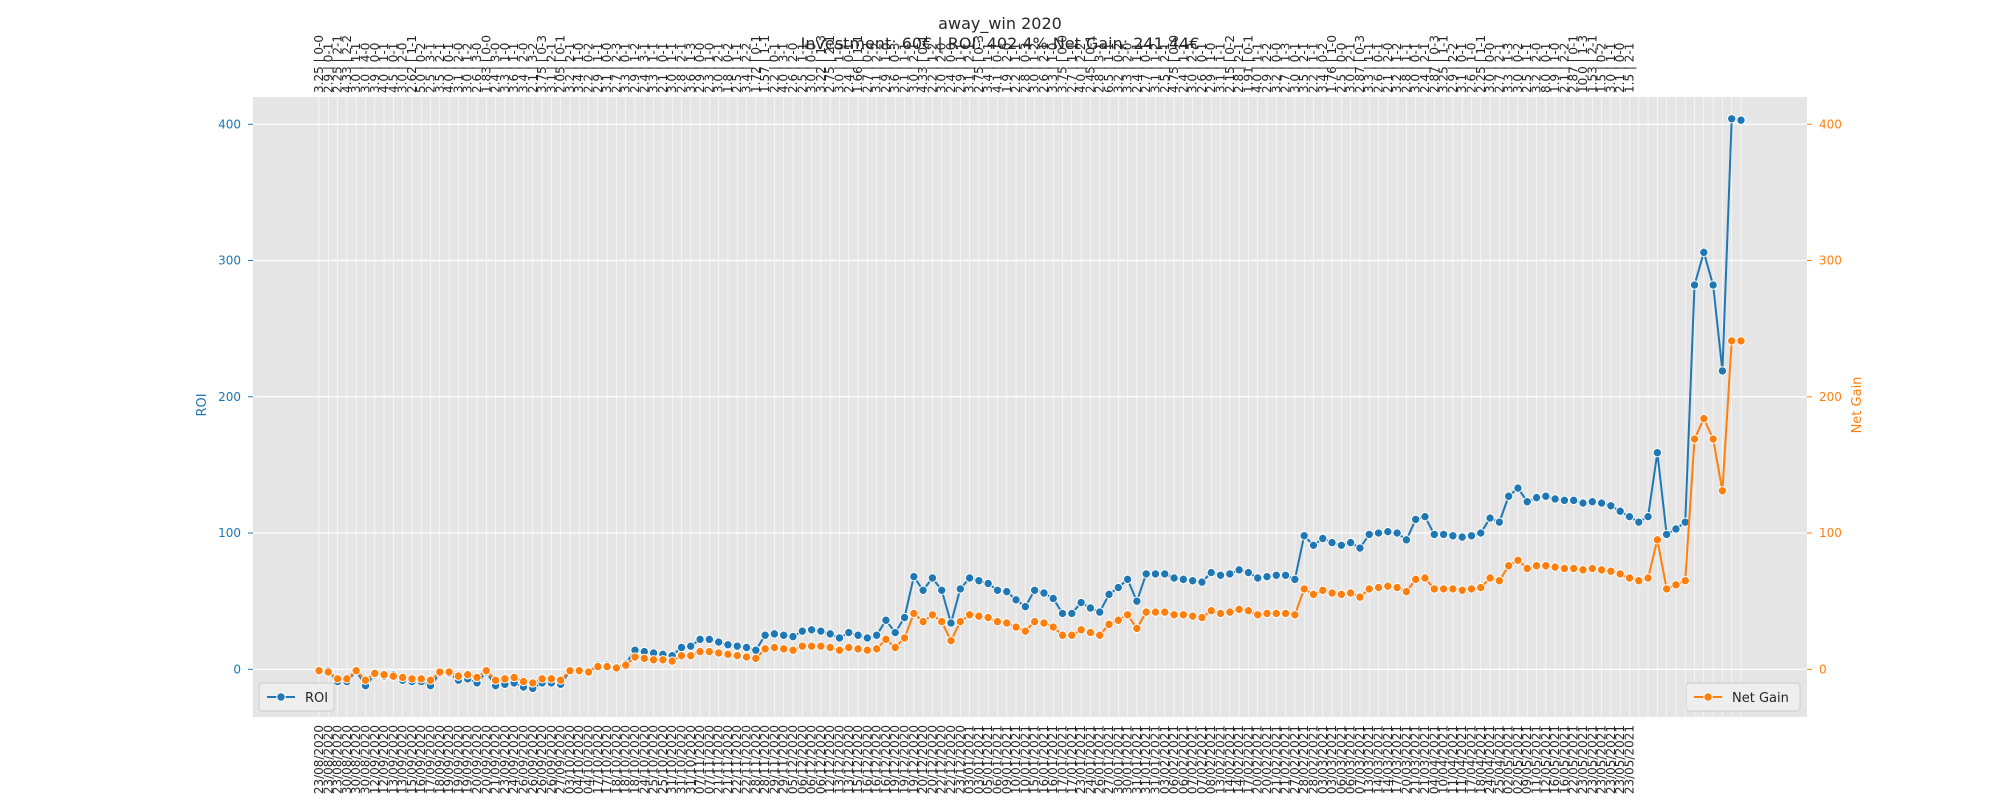 The width and height of the screenshot is (2000, 800). Describe the element at coordinates (598, 759) in the screenshot. I see `x-tick-label: 17/10/2020` at that location.